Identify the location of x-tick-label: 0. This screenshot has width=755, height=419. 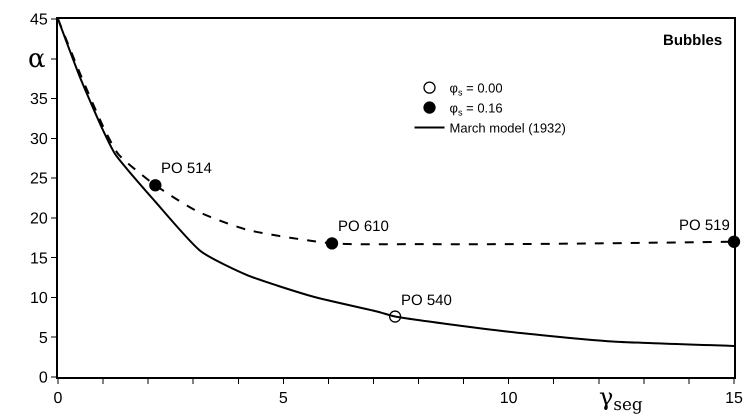
(58, 399).